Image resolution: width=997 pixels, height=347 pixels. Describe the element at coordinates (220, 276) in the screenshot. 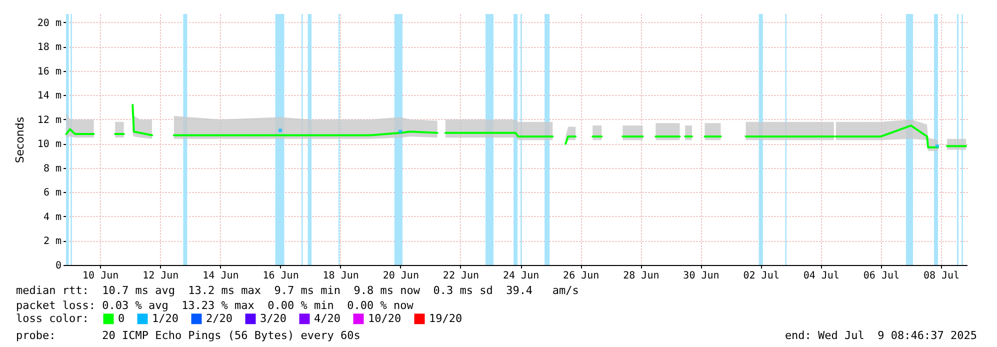

I see `x-tick-label: 14 Jun` at that location.